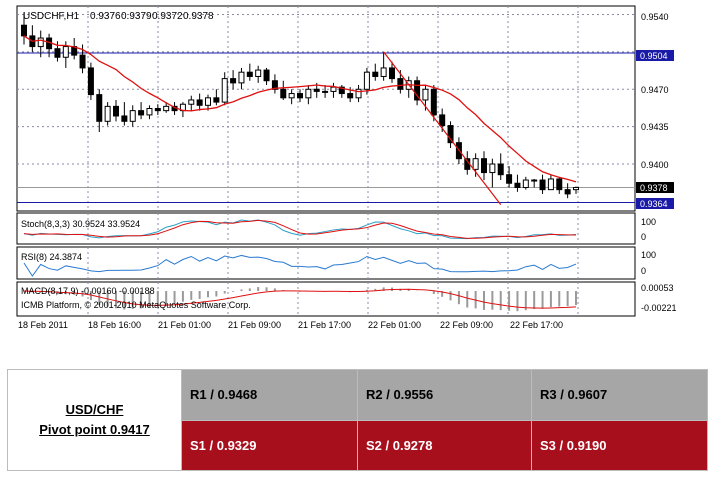 This screenshot has height=484, width=715. Describe the element at coordinates (198, 16) in the screenshot. I see `ohlc-close: 0.9378` at that location.